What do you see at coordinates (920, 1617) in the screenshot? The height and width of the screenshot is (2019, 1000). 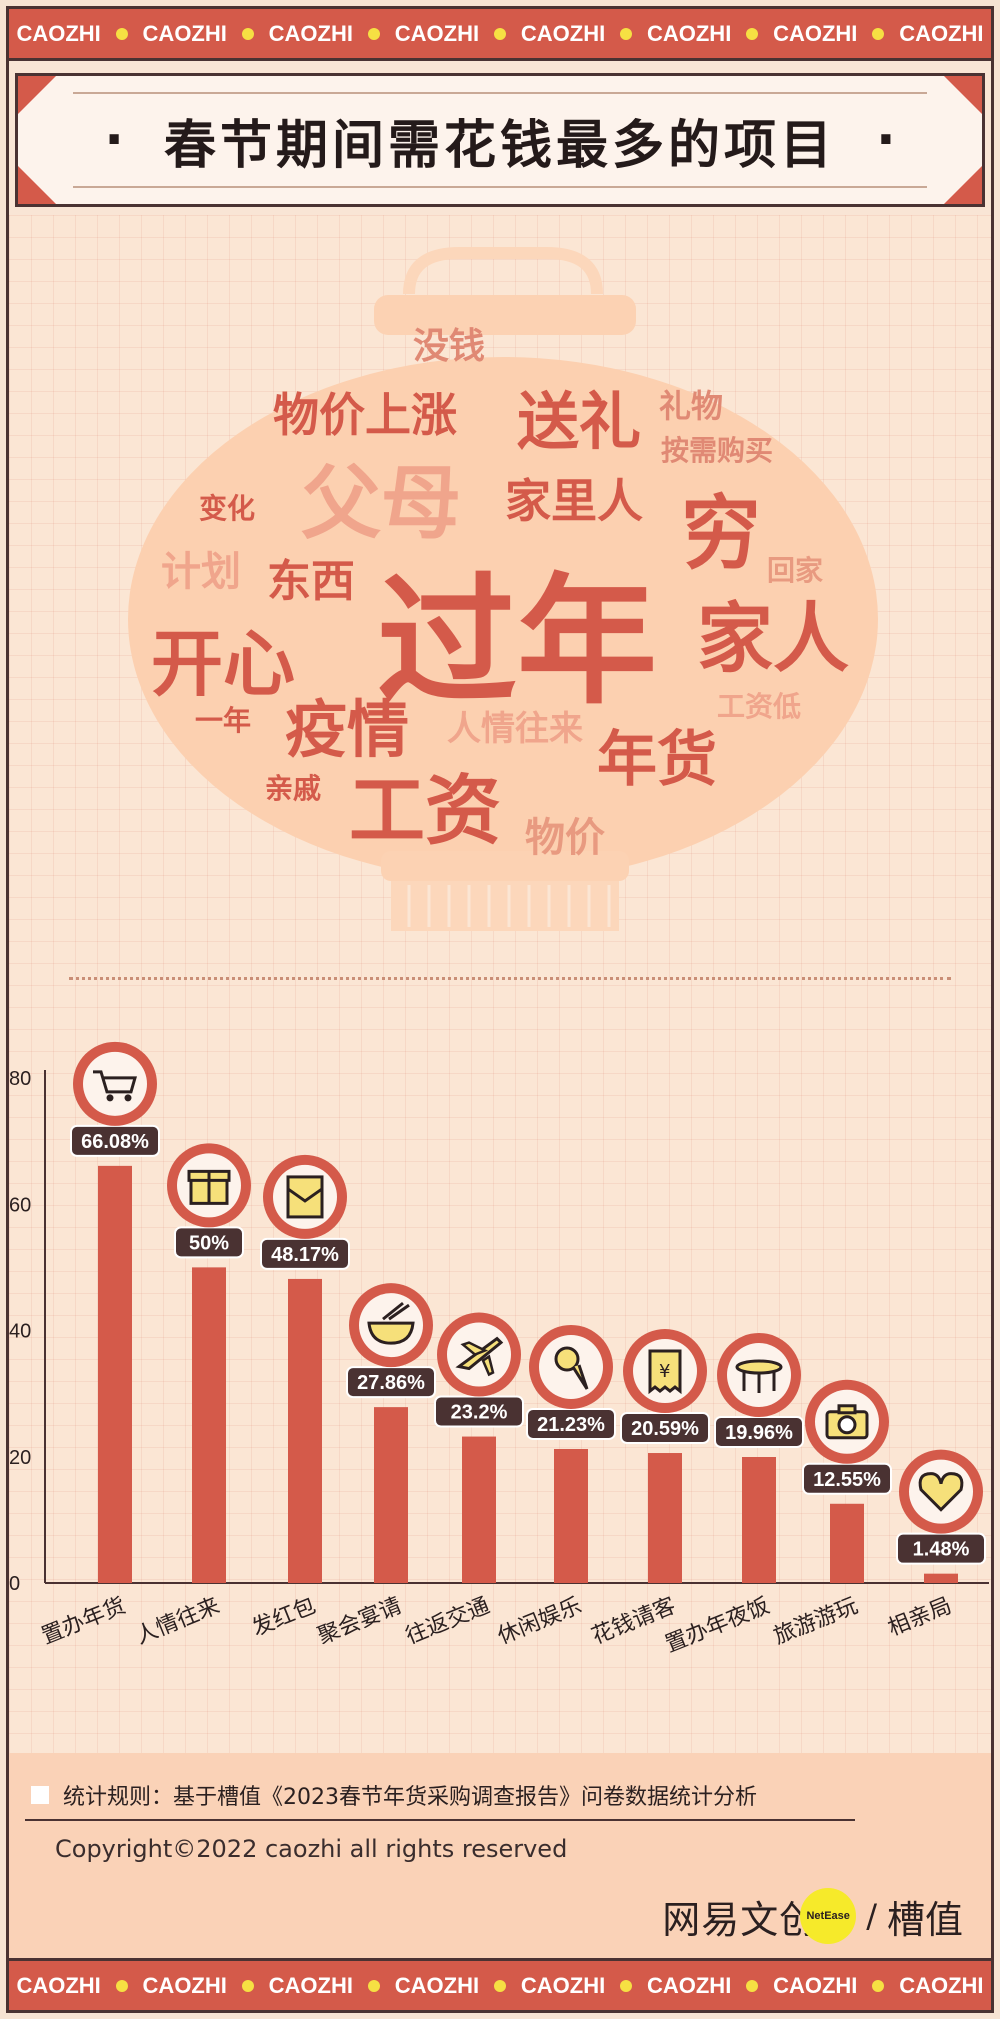 I see `x-tick-label: 相亲局` at bounding box center [920, 1617].